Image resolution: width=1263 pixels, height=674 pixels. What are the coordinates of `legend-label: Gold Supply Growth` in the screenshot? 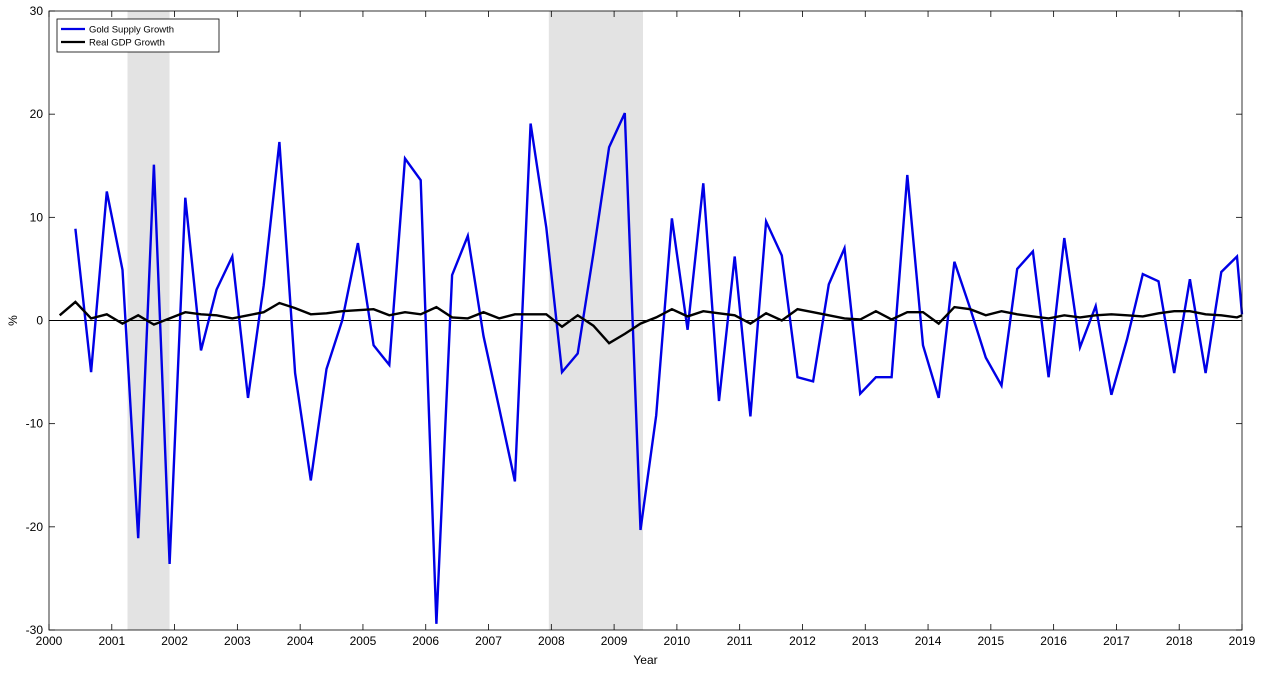 It's located at (131, 30).